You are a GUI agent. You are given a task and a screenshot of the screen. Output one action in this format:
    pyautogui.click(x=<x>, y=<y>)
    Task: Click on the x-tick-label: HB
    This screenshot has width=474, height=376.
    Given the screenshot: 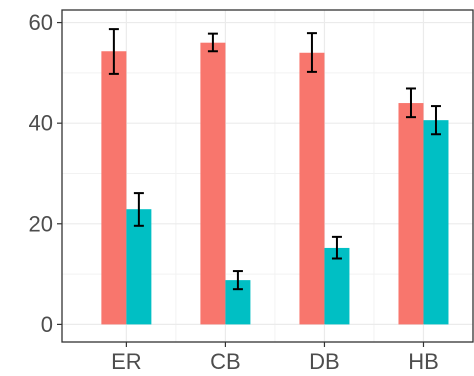 What is the action you would take?
    pyautogui.click(x=423, y=361)
    